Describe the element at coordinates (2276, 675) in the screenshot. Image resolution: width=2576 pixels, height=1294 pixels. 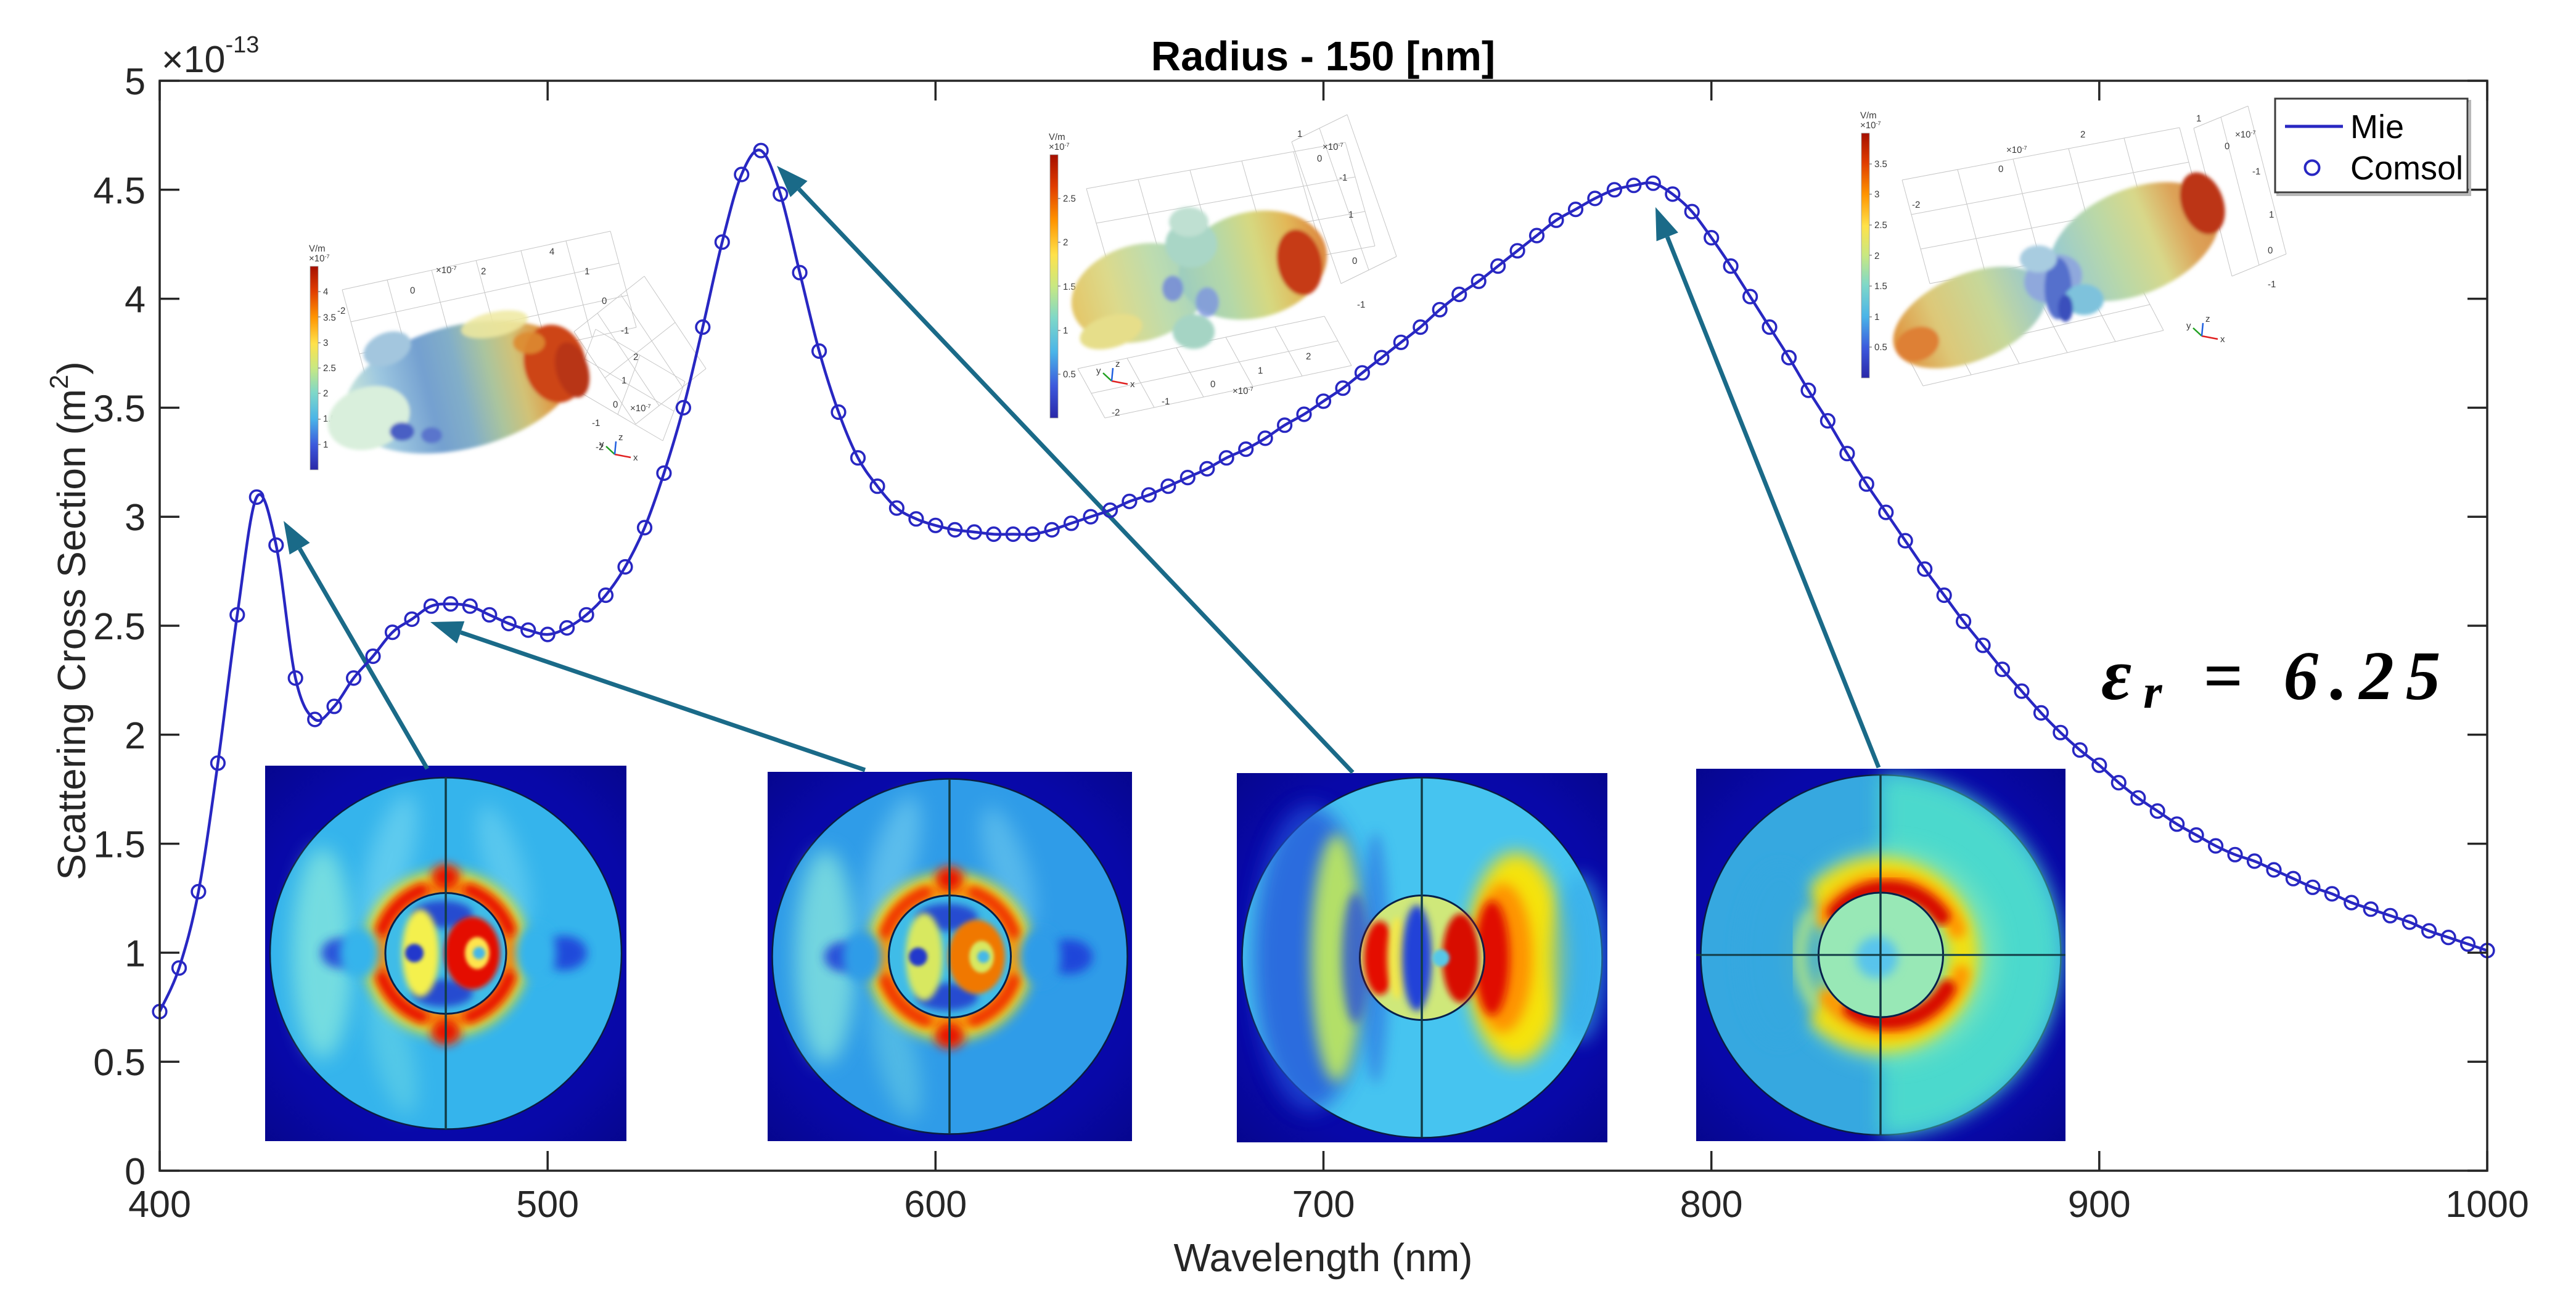
I see `svg-text: εr = 6.25` at that location.